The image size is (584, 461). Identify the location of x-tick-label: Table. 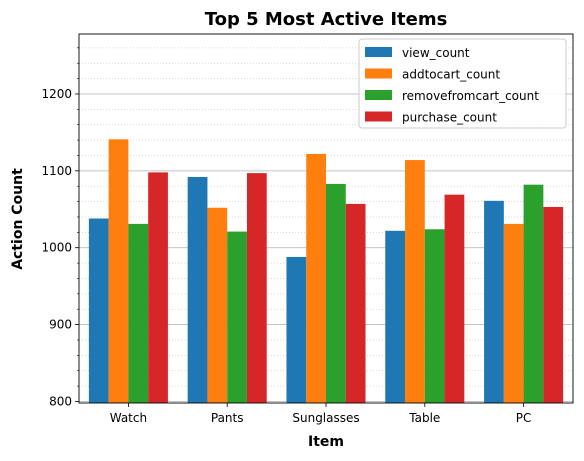
(424, 418).